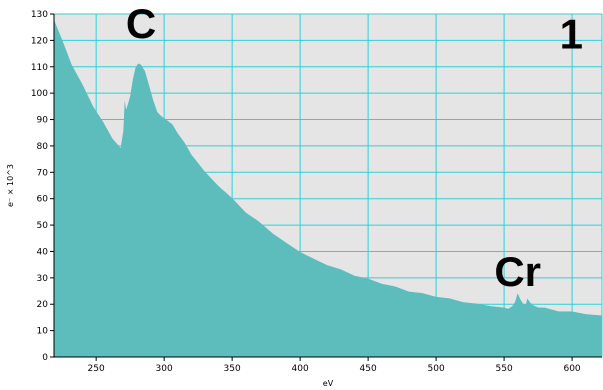  I want to click on annotation-label: Cr, so click(517, 271).